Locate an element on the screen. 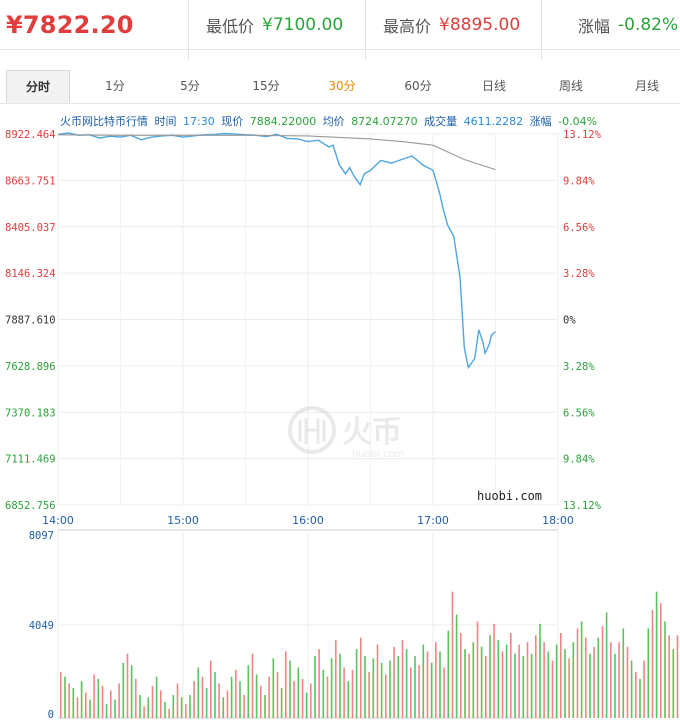 The image size is (680, 728). change-label: 涨幅 is located at coordinates (594, 26).